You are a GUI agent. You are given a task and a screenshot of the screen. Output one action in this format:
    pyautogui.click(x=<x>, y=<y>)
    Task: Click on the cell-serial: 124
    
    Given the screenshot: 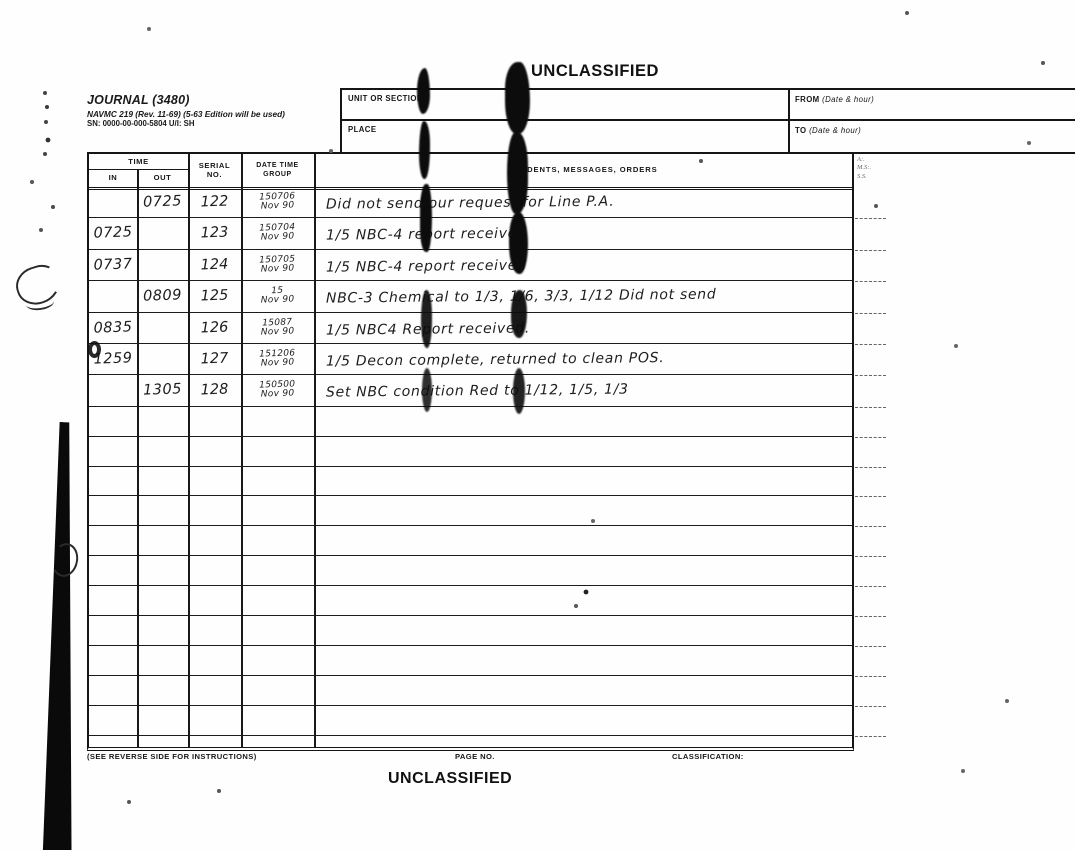 What is the action you would take?
    pyautogui.click(x=214, y=265)
    